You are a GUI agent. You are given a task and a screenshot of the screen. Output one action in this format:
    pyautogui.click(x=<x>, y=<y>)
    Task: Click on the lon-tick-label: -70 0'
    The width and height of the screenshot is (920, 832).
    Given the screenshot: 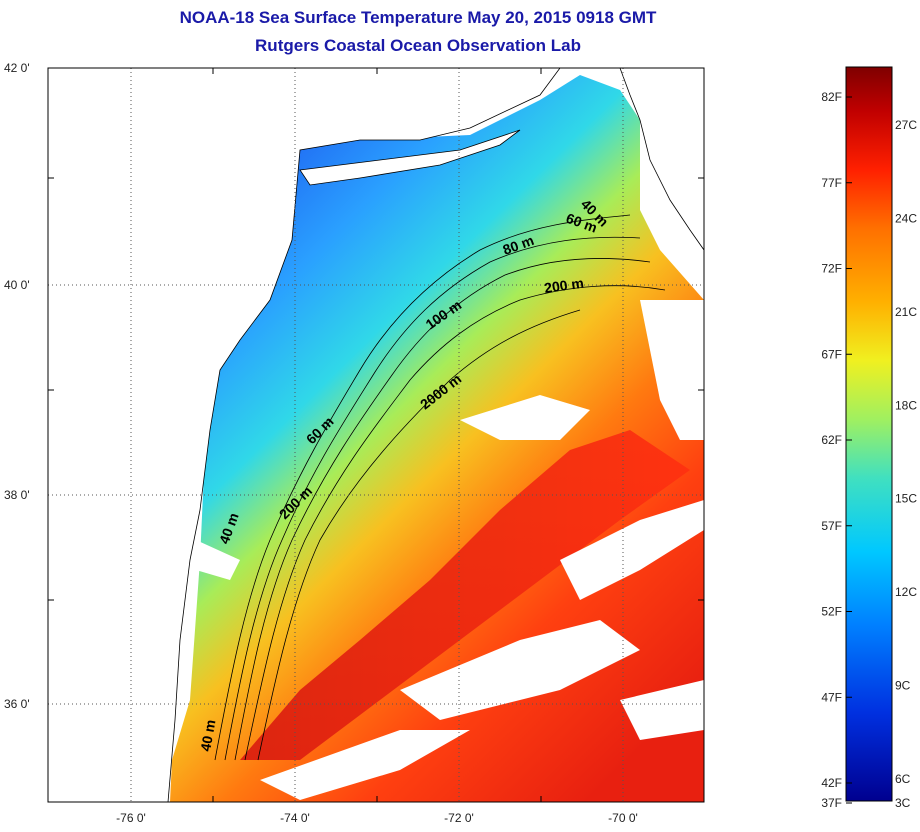 What is the action you would take?
    pyautogui.click(x=623, y=818)
    